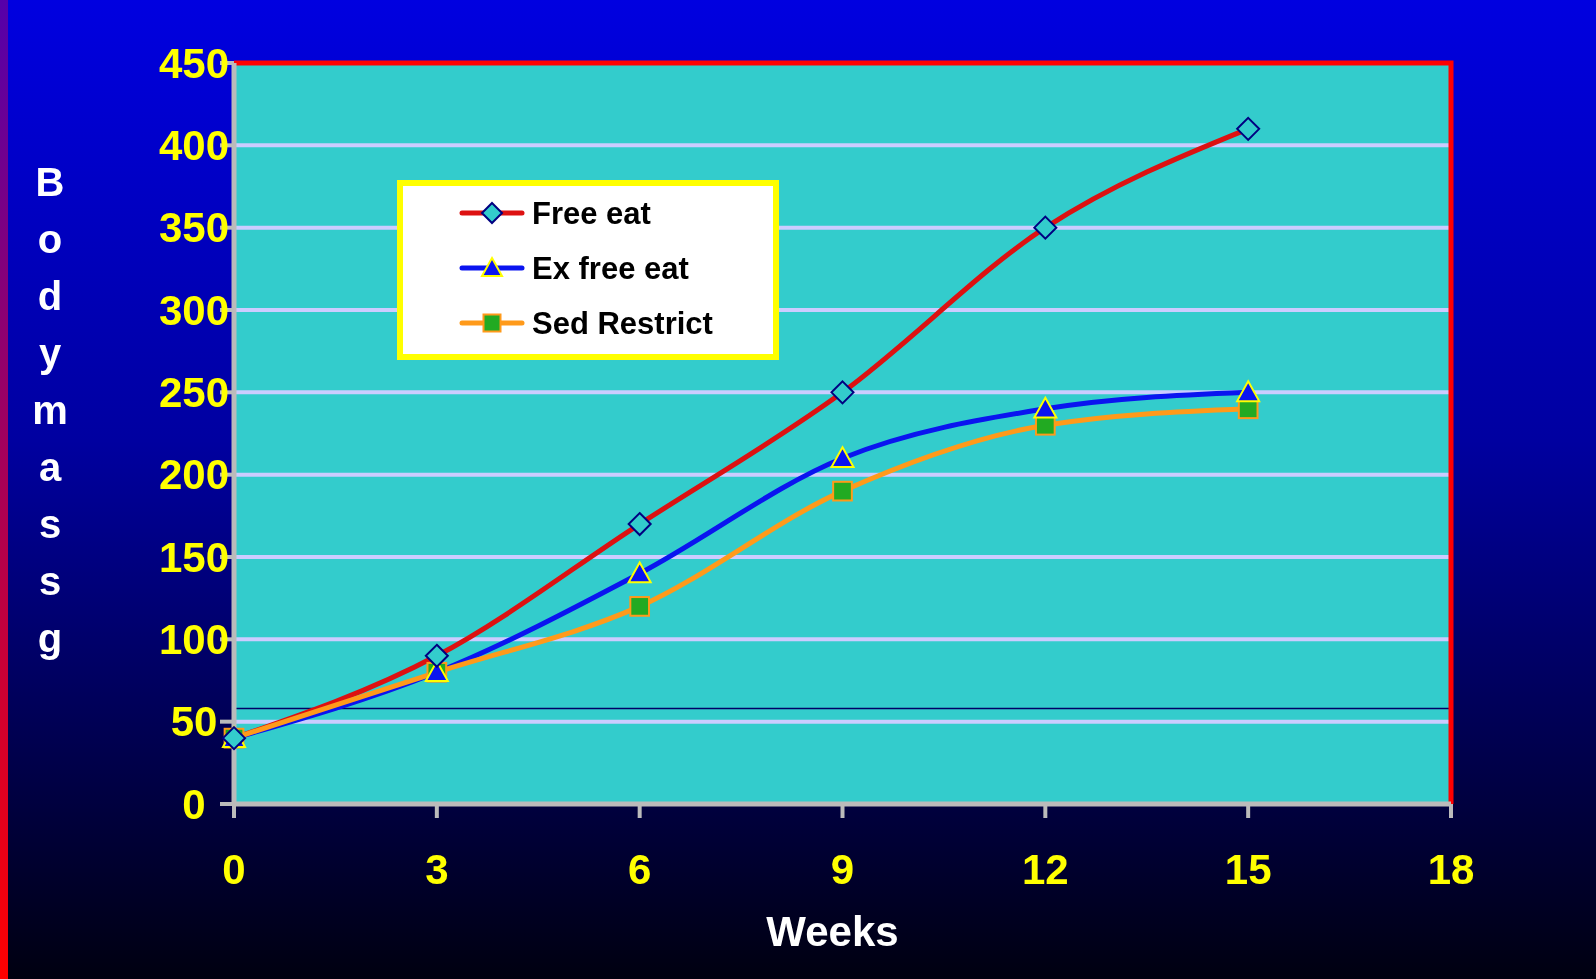  I want to click on x-axis-title: Weeks, so click(832, 931).